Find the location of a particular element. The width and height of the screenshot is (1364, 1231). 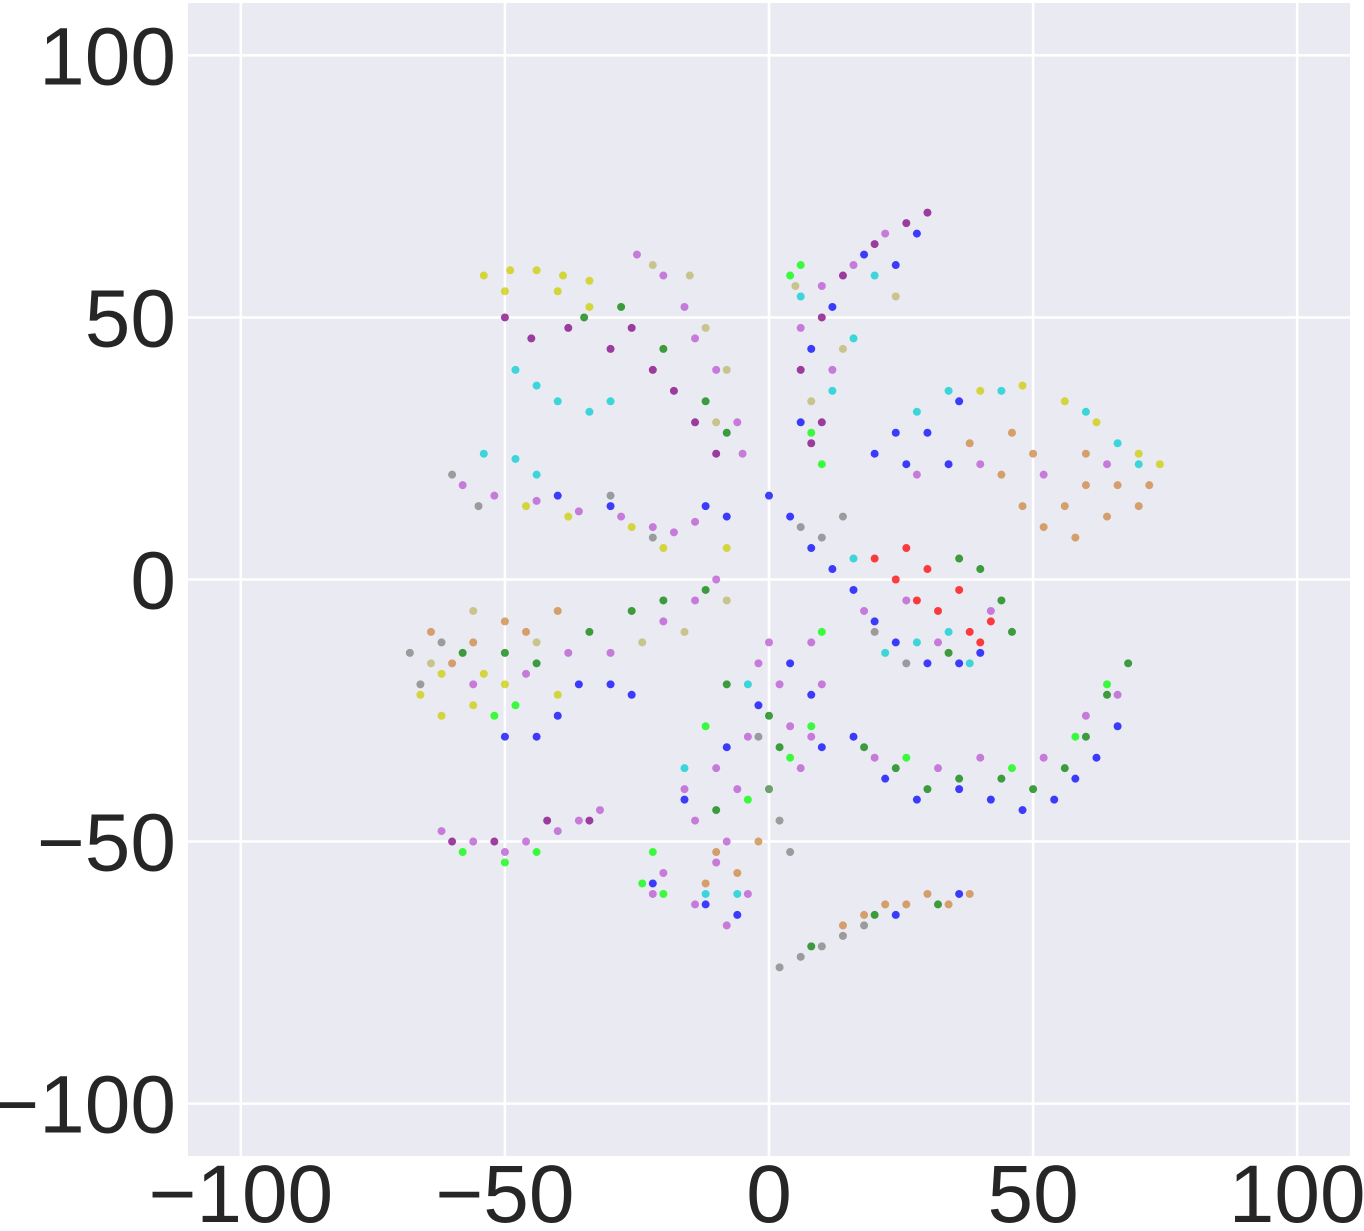

y-tick-label: 0 is located at coordinates (153, 581).